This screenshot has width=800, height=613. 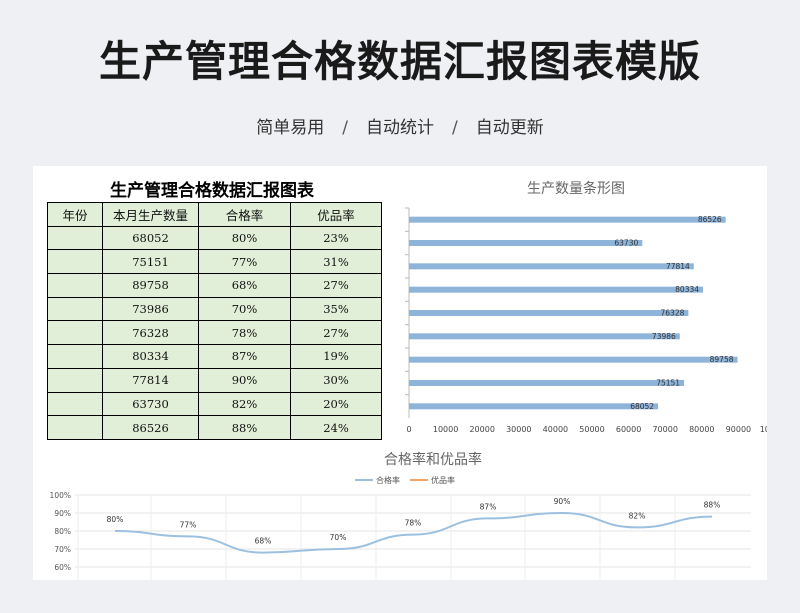 I want to click on table-row: 77814 90% 30%, so click(x=214, y=380).